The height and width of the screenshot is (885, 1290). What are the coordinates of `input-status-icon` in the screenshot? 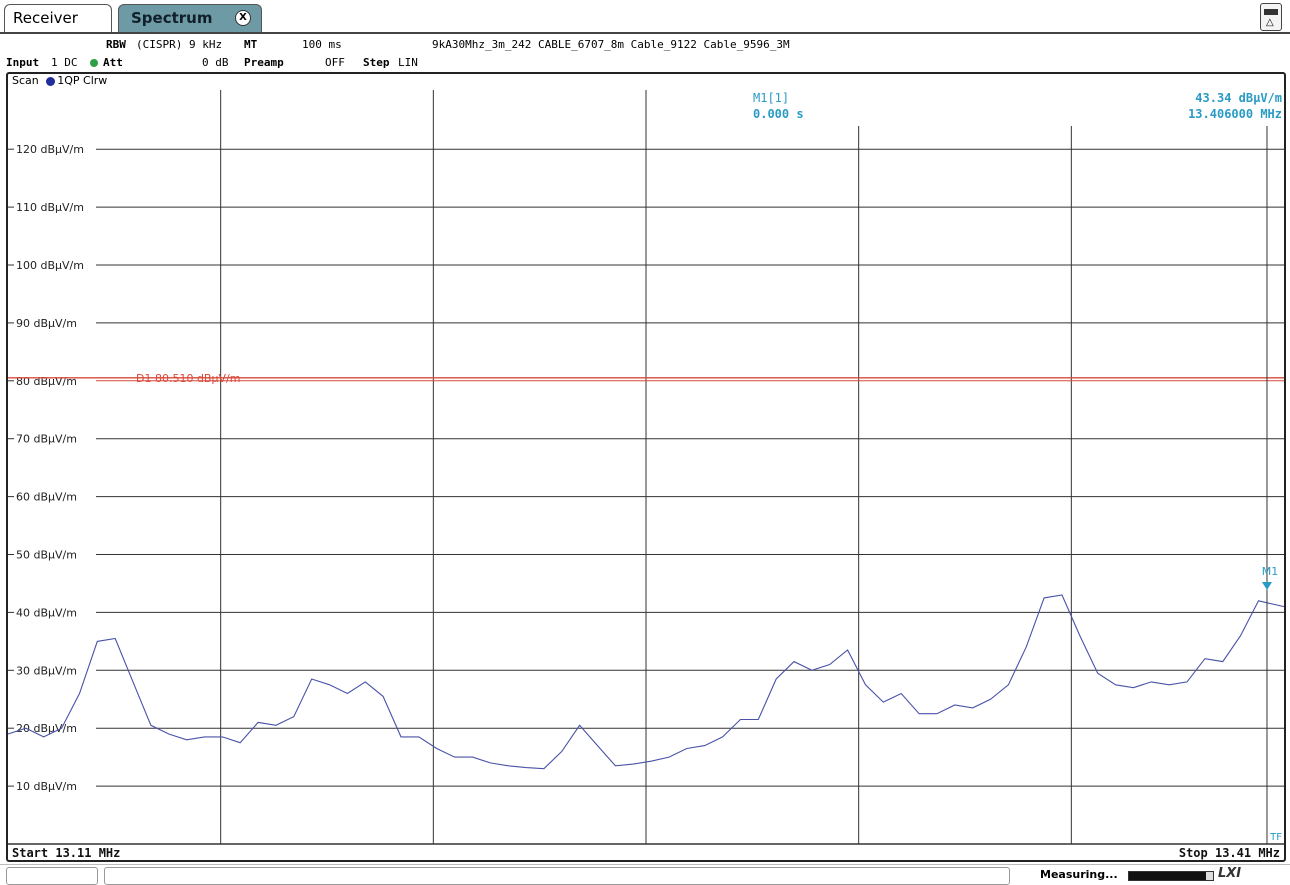 It's located at (94, 62).